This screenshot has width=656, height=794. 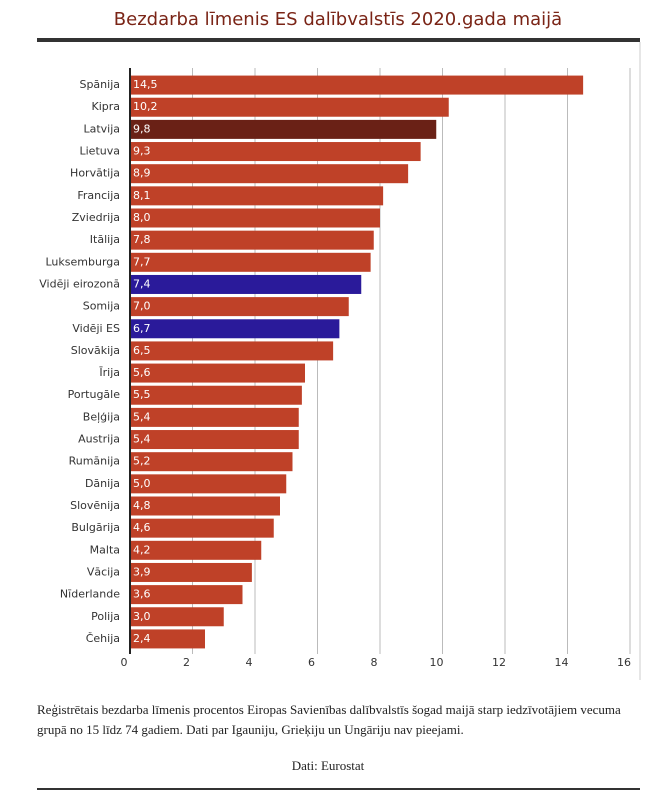 I want to click on value-label: 14,5, so click(x=145, y=84).